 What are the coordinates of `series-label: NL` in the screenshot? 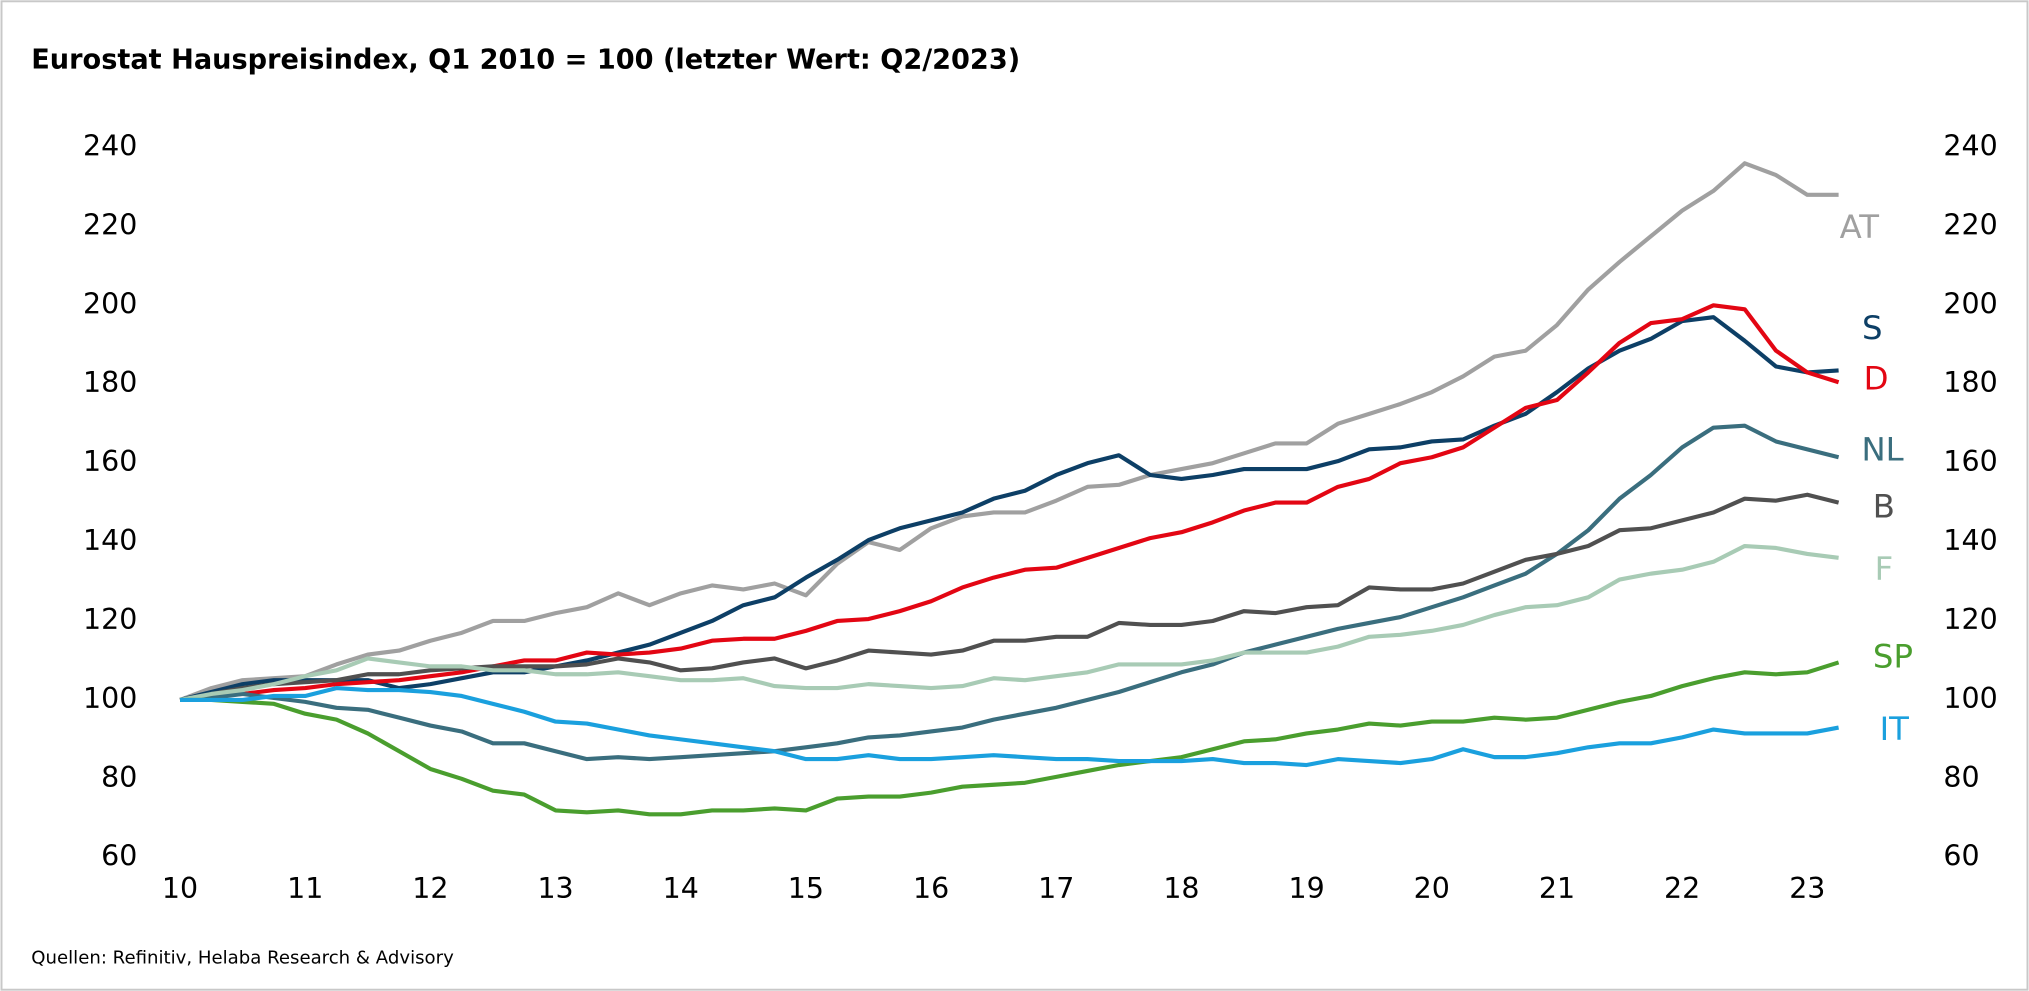 It's located at (1882, 450).